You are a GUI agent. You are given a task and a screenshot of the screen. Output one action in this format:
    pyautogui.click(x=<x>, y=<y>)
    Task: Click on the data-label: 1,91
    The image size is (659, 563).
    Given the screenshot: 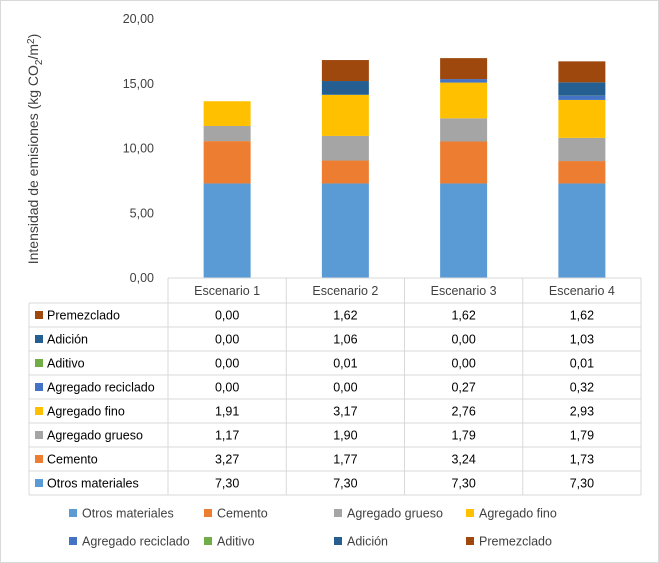 What is the action you would take?
    pyautogui.click(x=227, y=412)
    